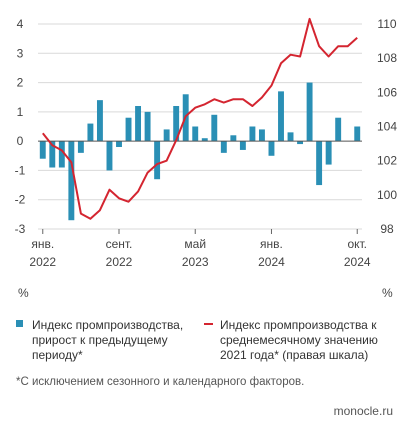  Describe the element at coordinates (387, 293) in the screenshot. I see `right-axis-unit: %` at that location.